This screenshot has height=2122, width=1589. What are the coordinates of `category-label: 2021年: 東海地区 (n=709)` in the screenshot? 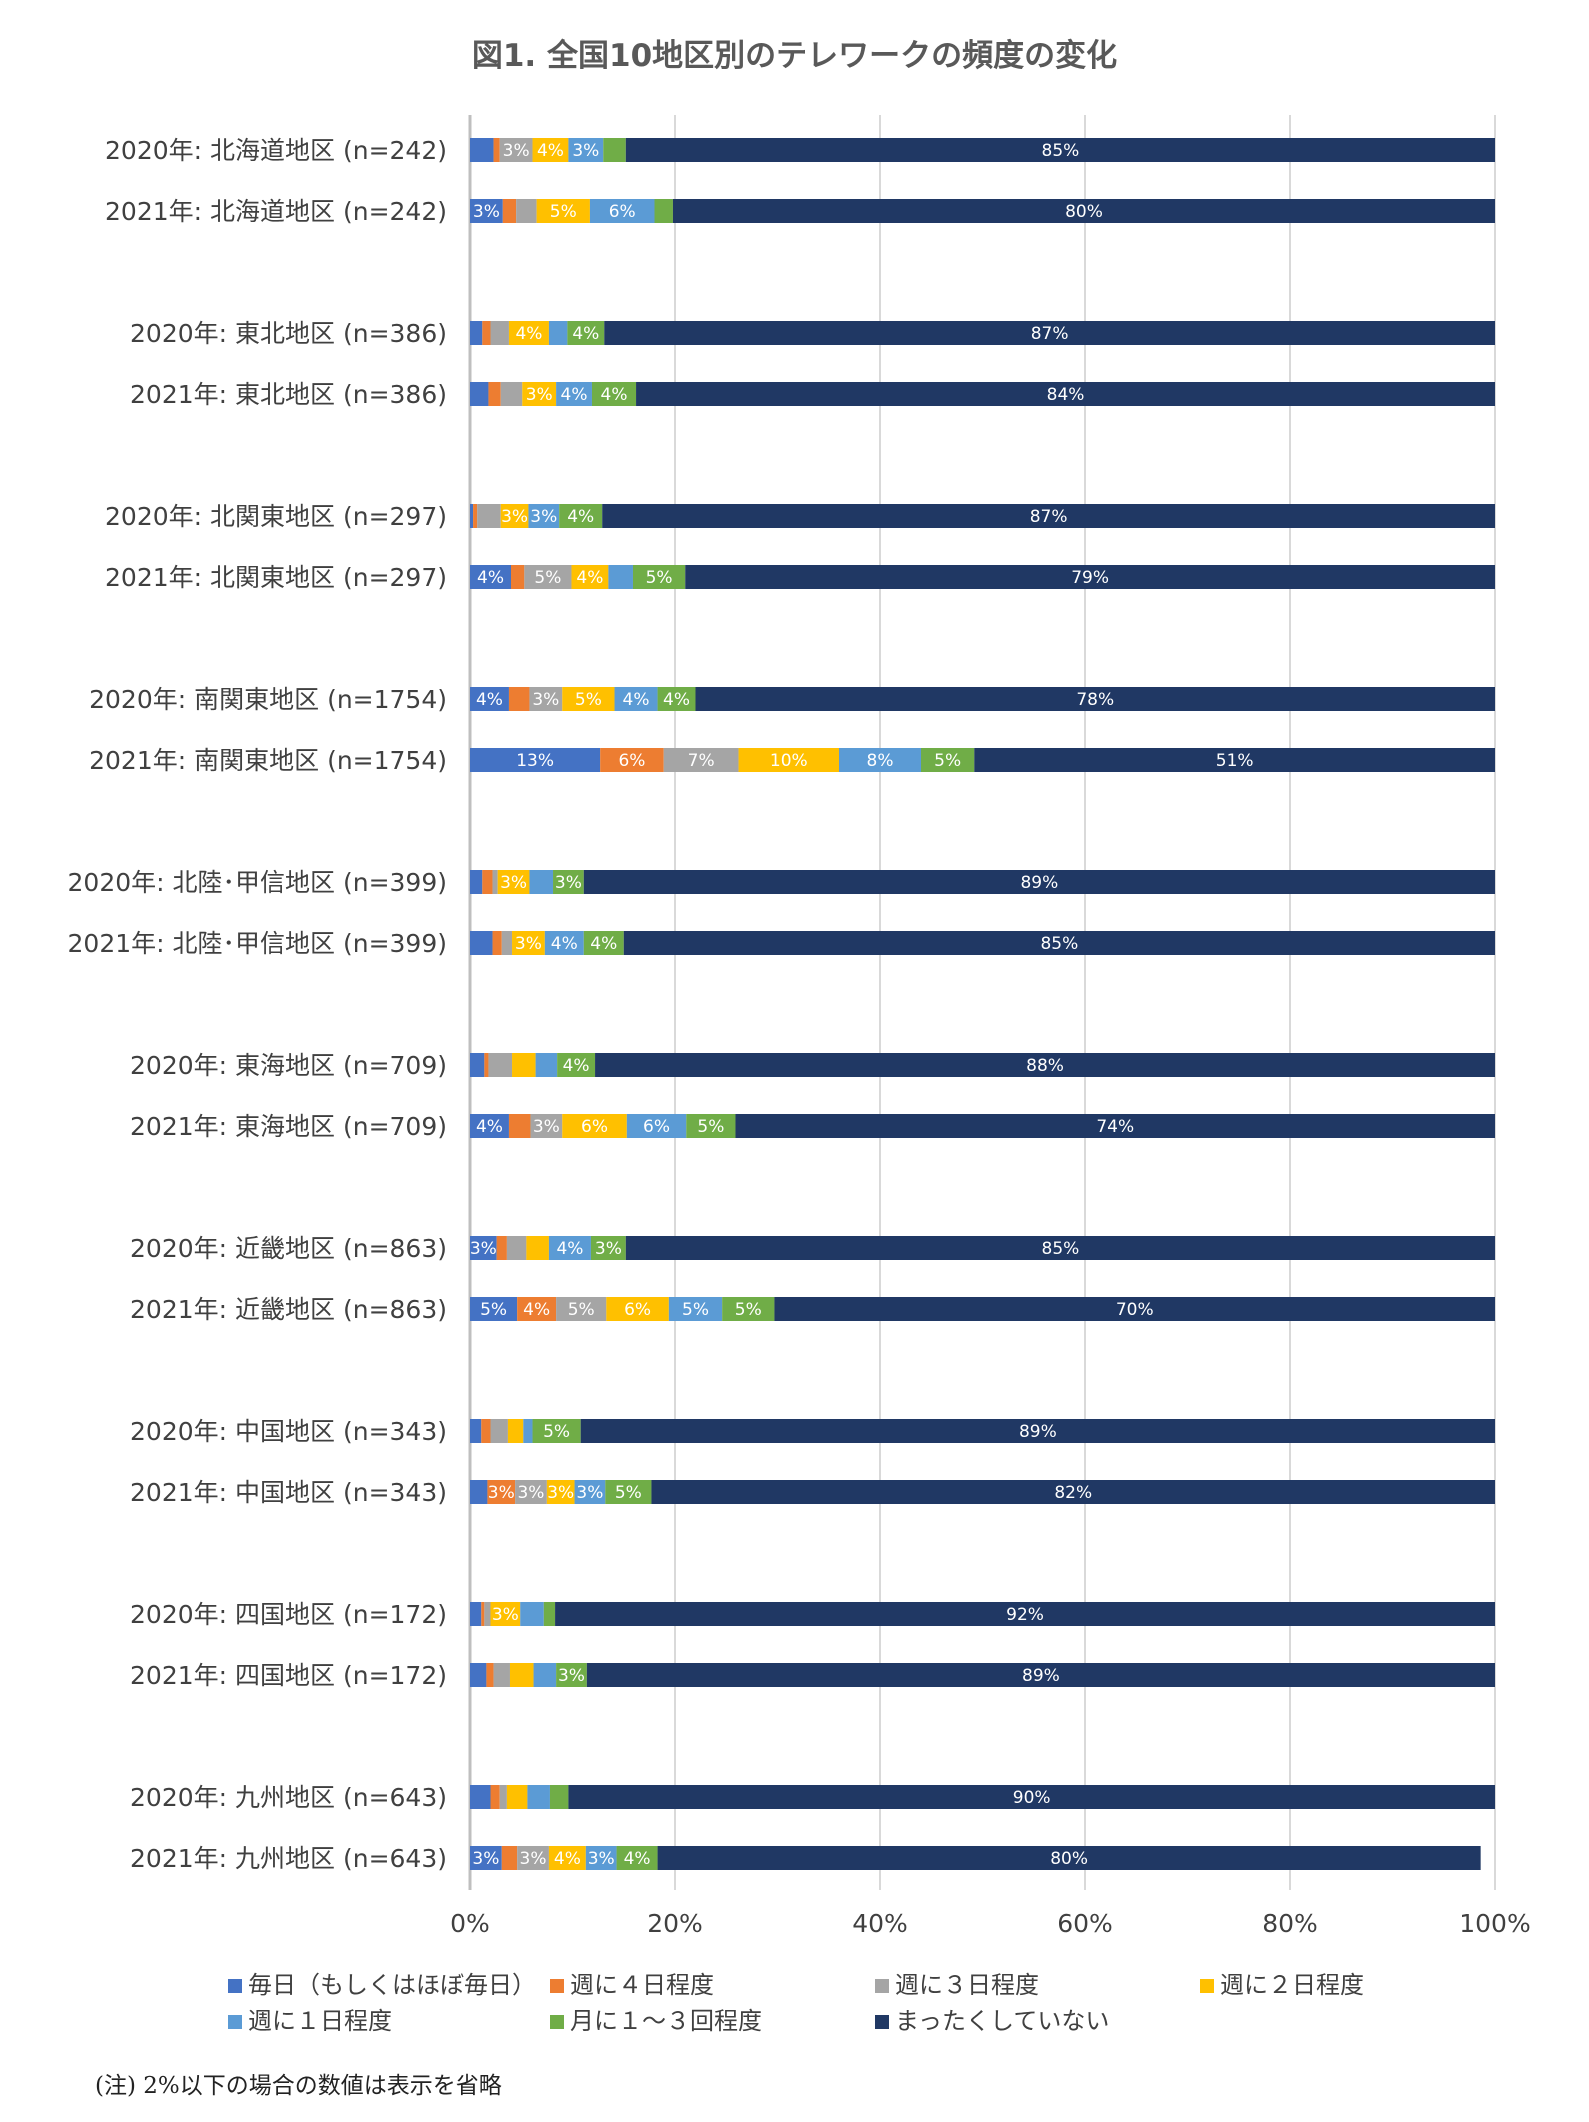 It's located at (288, 1126).